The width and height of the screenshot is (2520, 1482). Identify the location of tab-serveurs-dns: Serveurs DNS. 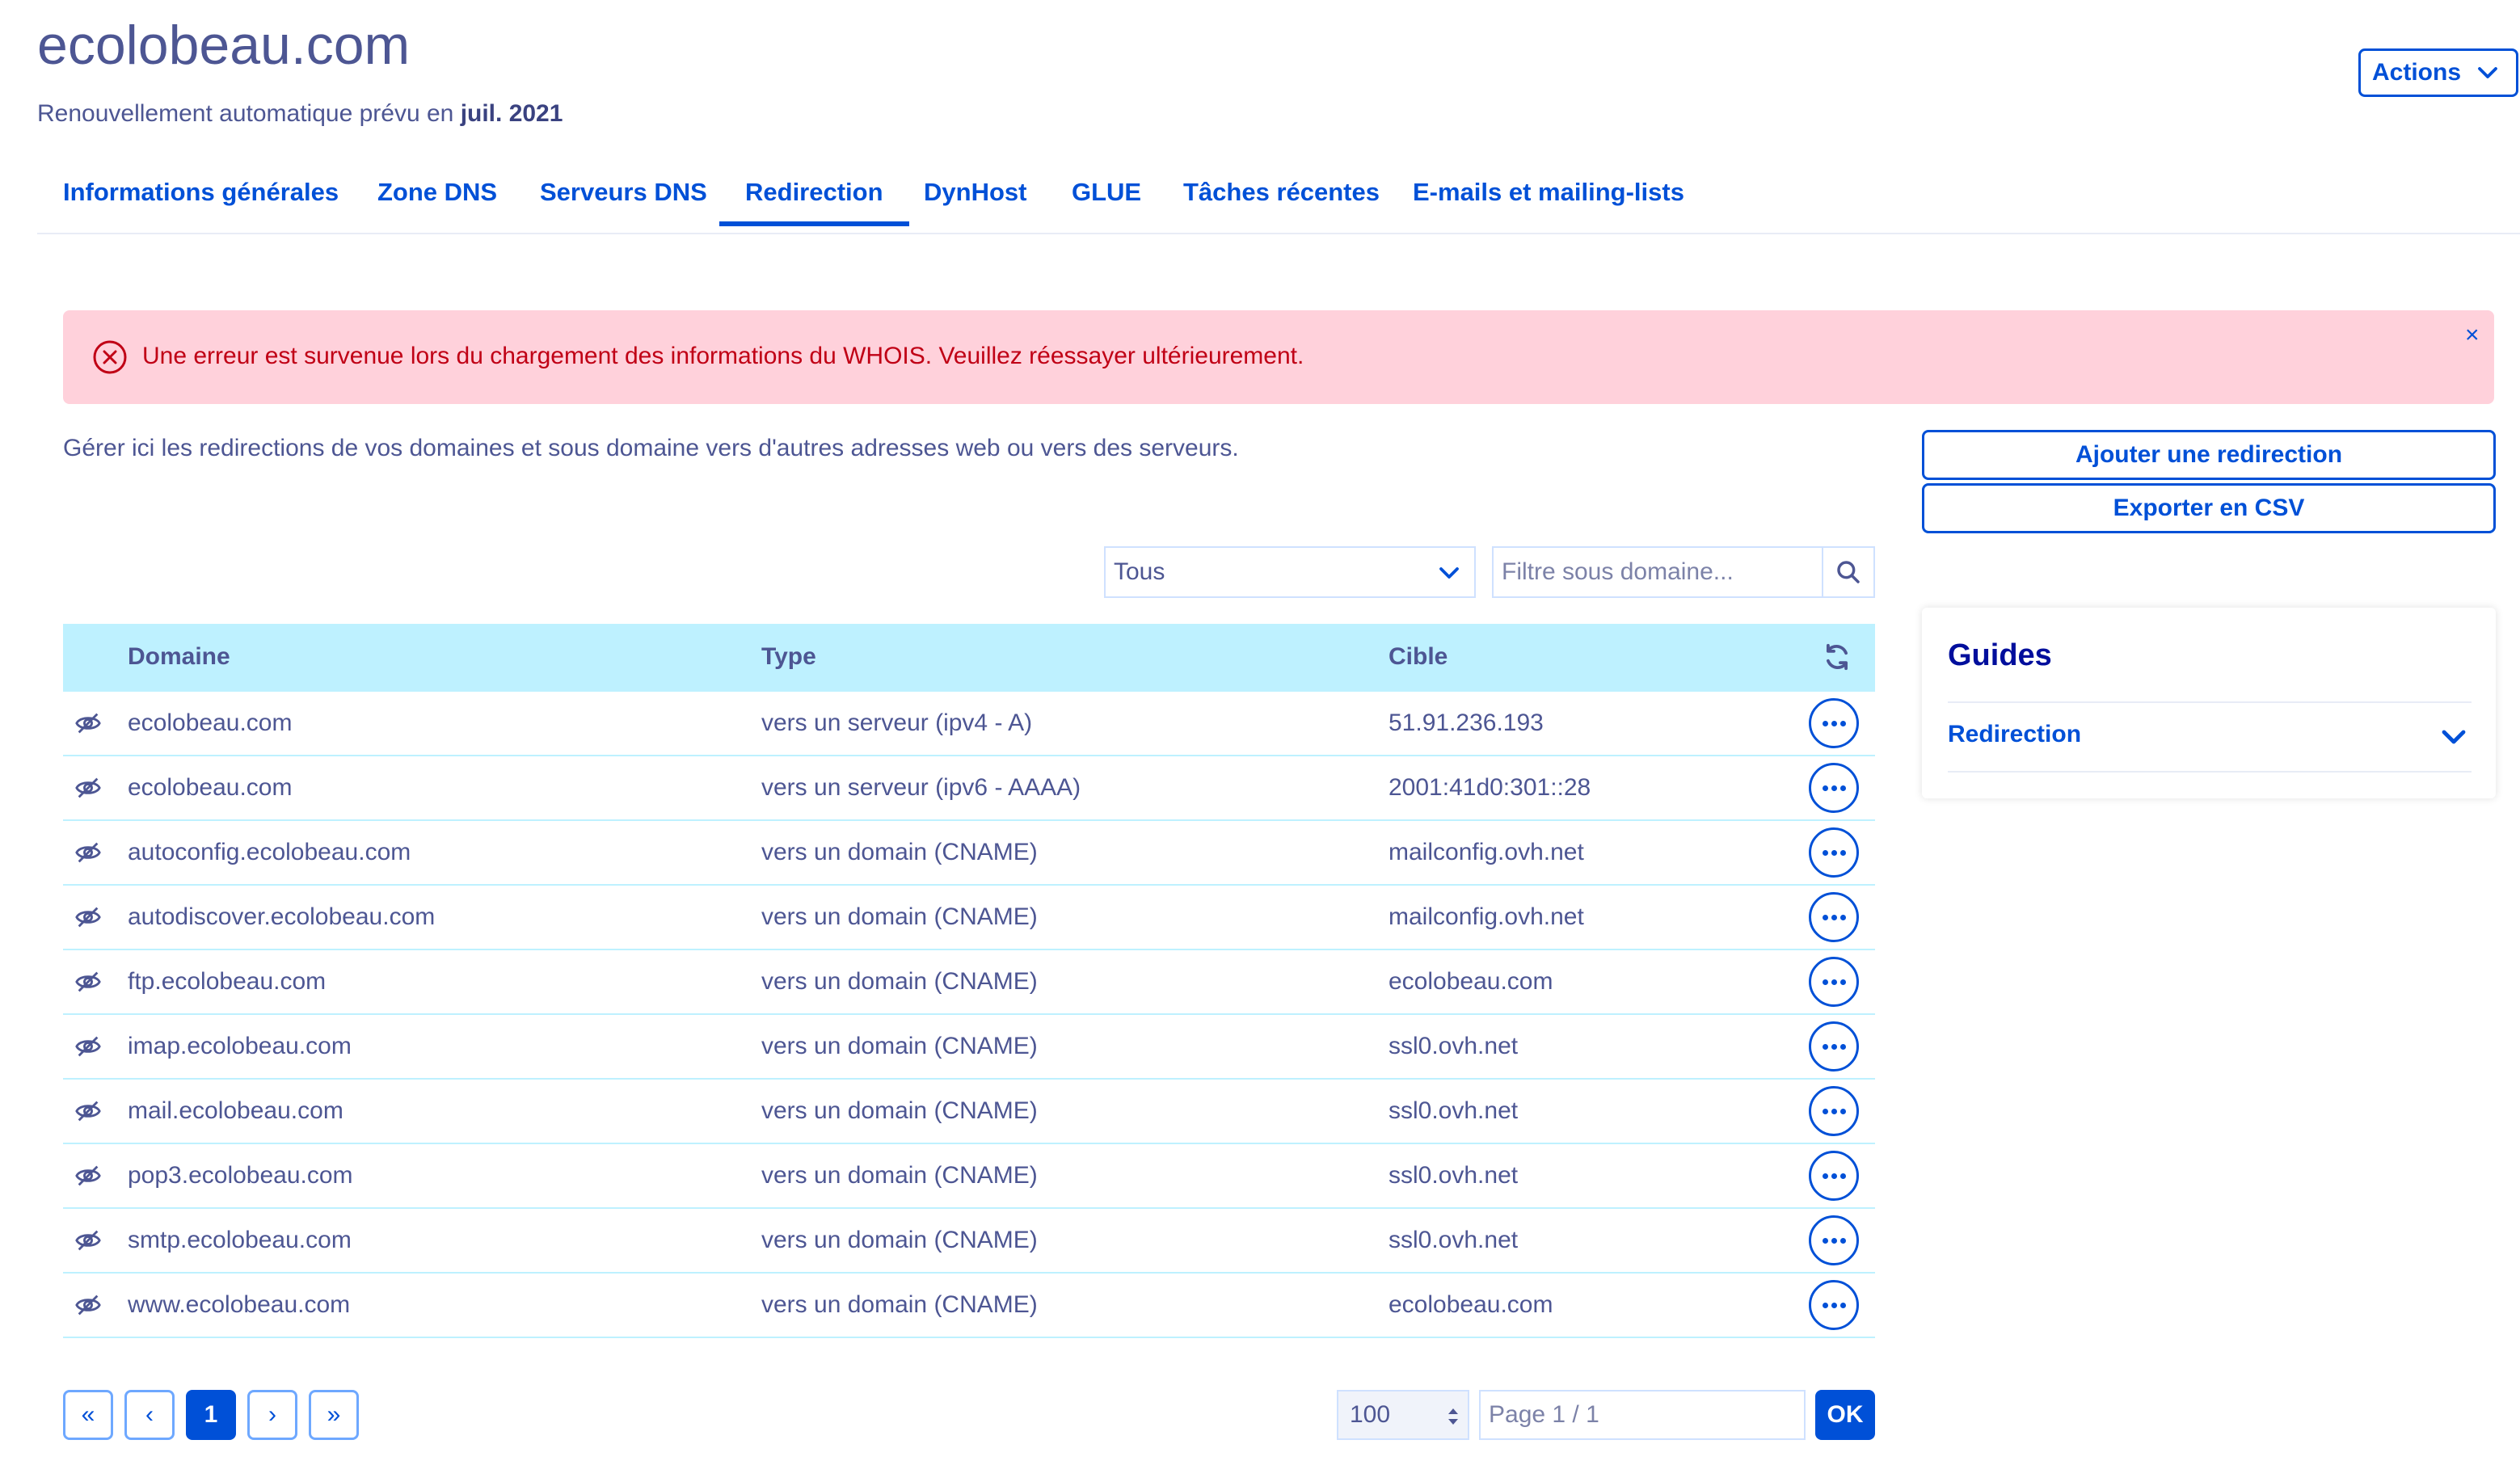
(623, 192).